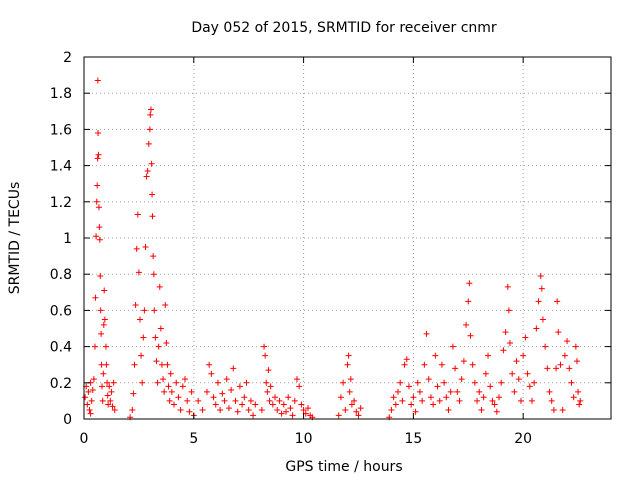  I want to click on y-tick-label: 1.6, so click(61, 130).